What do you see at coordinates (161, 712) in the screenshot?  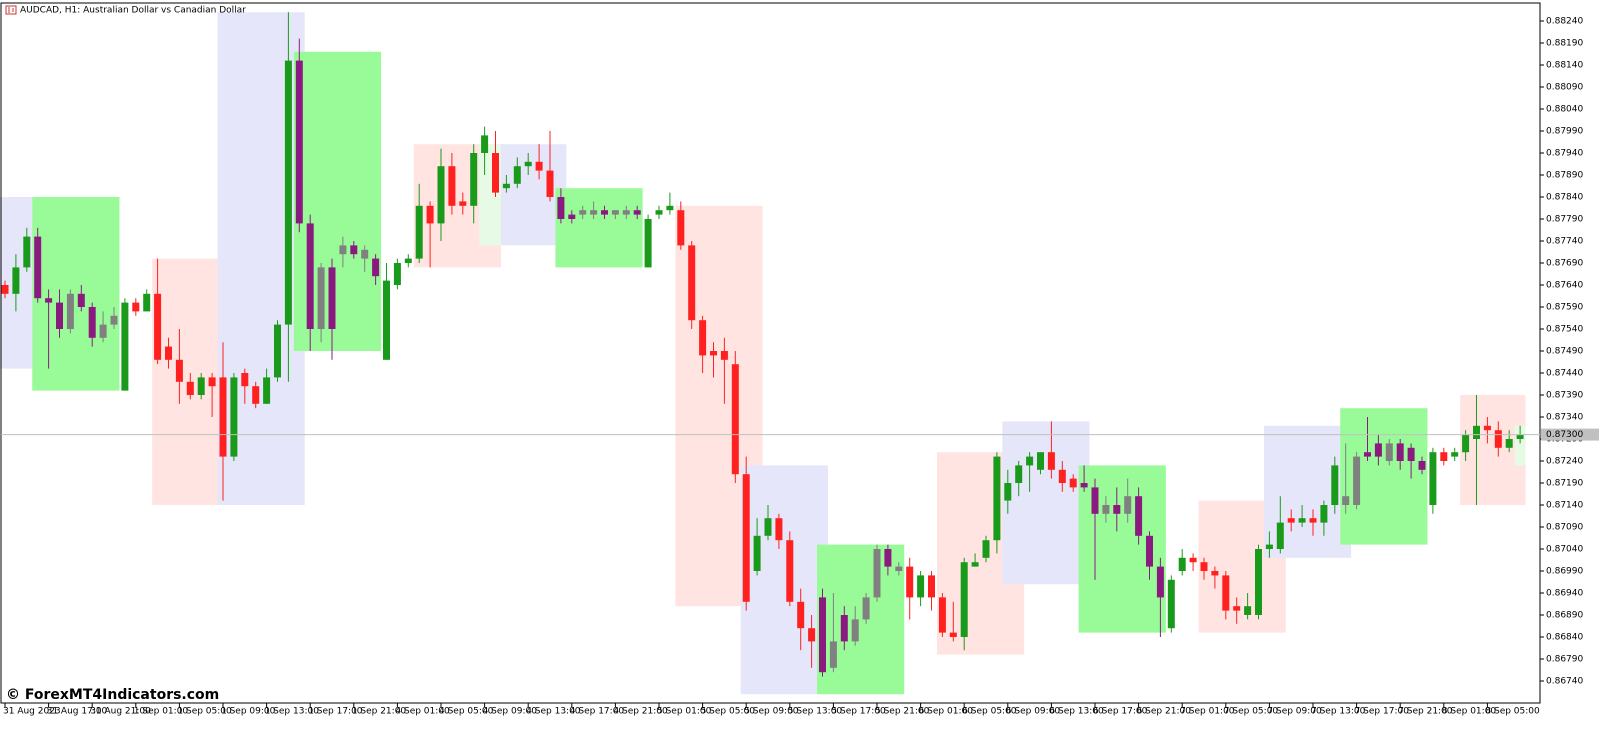 I see `x-tick-label: 1 Sep 01:00` at bounding box center [161, 712].